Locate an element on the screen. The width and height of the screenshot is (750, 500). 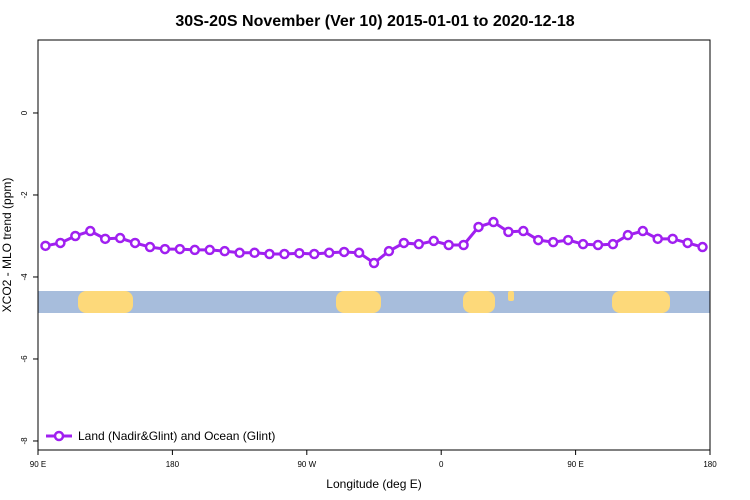
legend-label: Land (Nadir&Glint) and Ocean (Glint) is located at coordinates (176, 436).